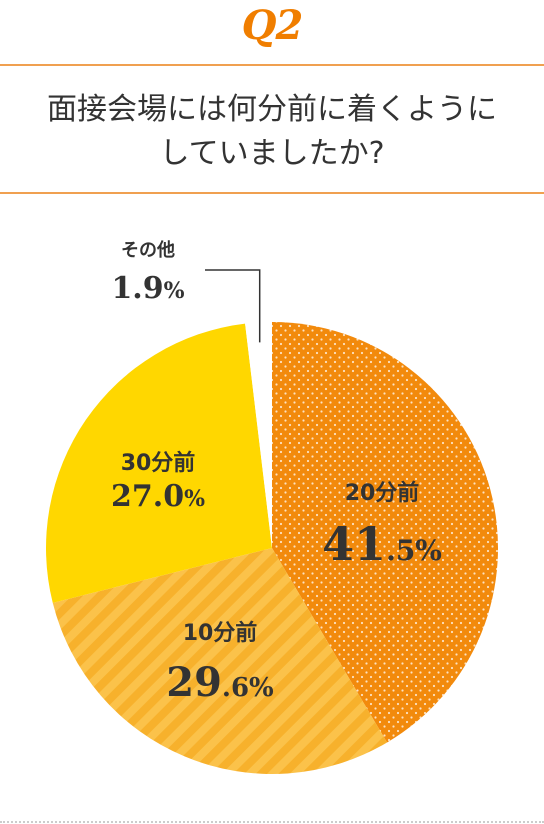 The height and width of the screenshot is (824, 544). What do you see at coordinates (158, 496) in the screenshot?
I see `slice-value-3: 27.0%` at bounding box center [158, 496].